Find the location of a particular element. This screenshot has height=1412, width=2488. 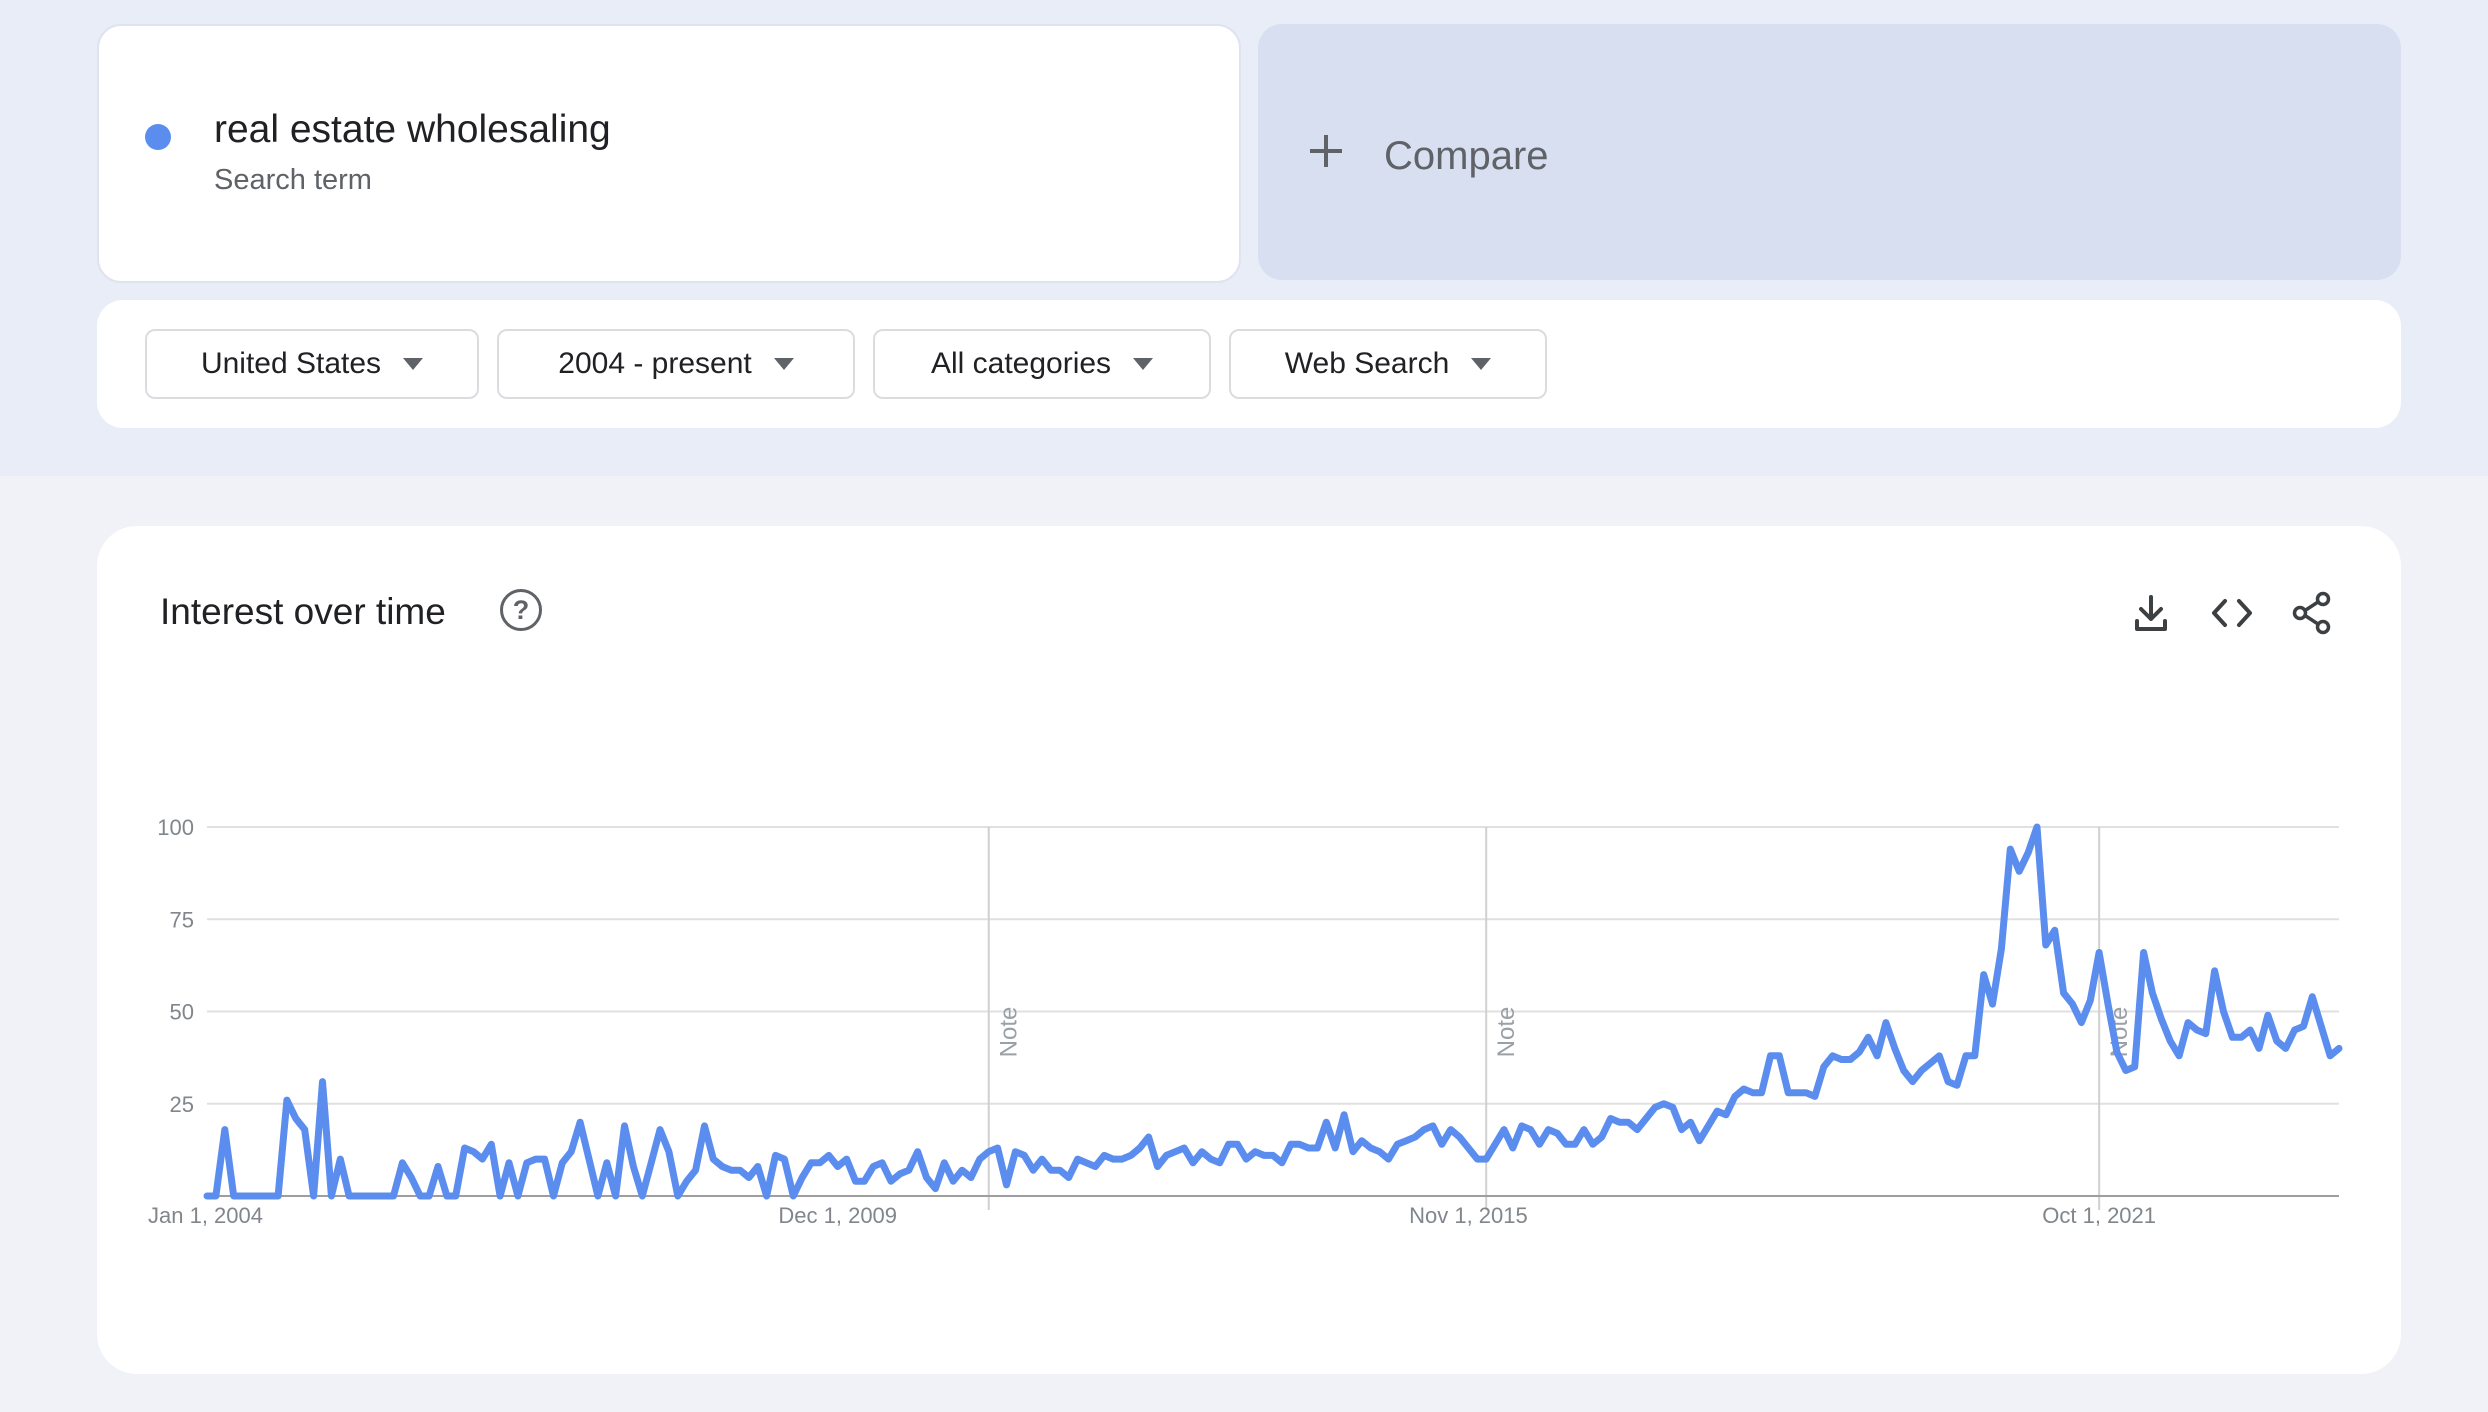

property-dropdown-label: Web Search is located at coordinates (1367, 363).